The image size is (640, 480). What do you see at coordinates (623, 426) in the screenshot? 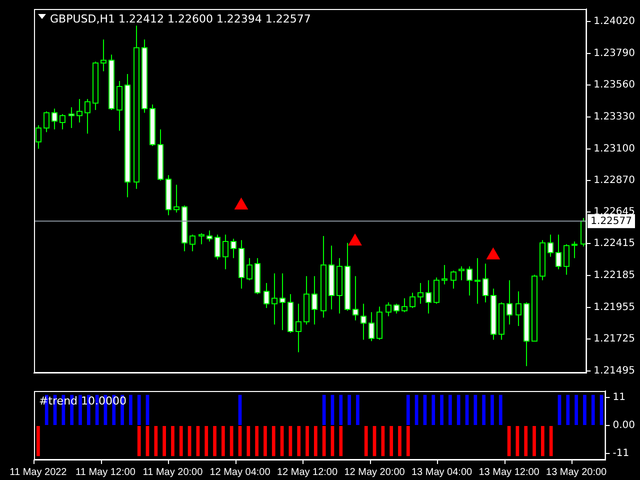
I see `y-tick-label: 0.00` at bounding box center [623, 426].